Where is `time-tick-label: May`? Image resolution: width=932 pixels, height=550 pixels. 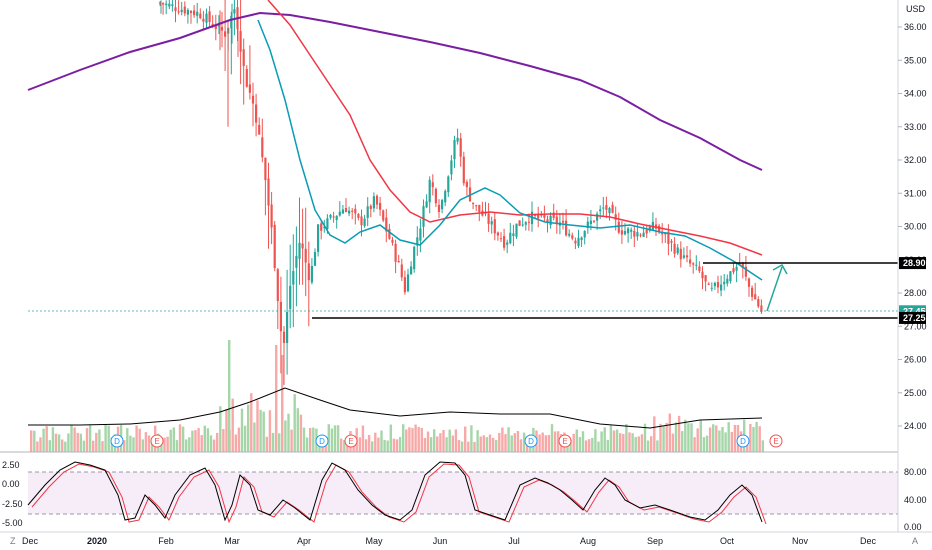 time-tick-label: May is located at coordinates (374, 541).